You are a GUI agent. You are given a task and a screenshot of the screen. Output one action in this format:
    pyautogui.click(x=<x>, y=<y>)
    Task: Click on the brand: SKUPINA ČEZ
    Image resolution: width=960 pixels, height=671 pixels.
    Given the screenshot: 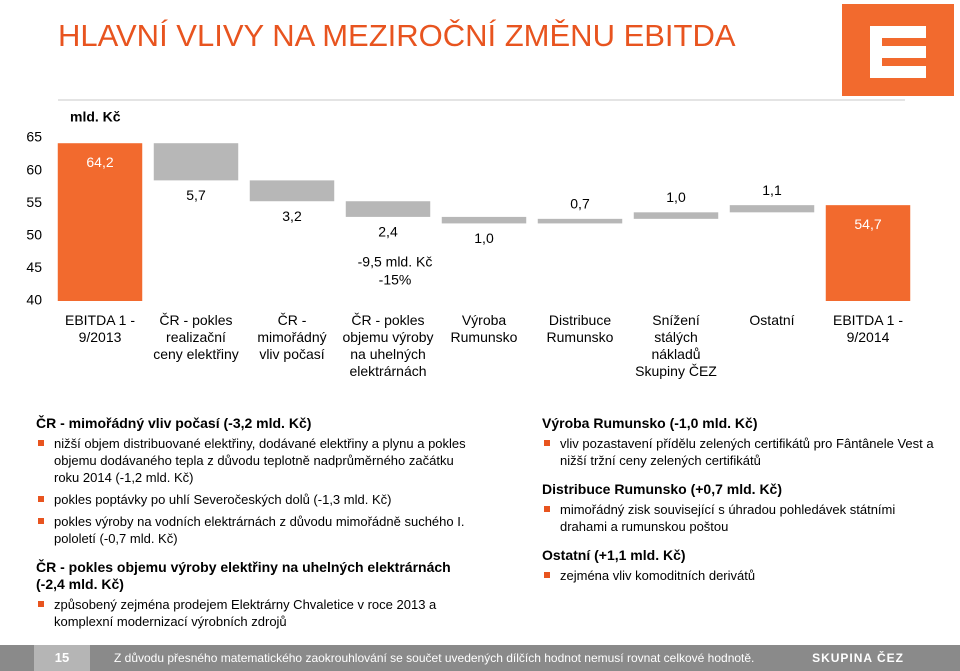 What is the action you would take?
    pyautogui.click(x=858, y=658)
    